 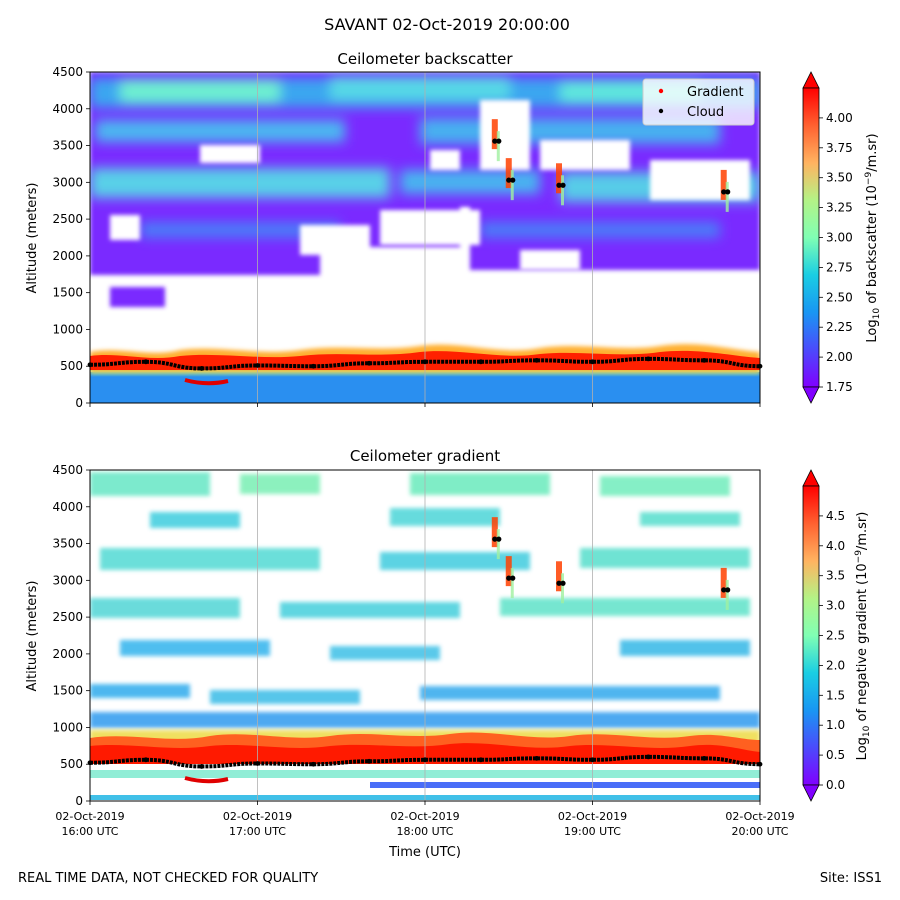 What do you see at coordinates (851, 878) in the screenshot?
I see `footer-site: Site: ISS1` at bounding box center [851, 878].